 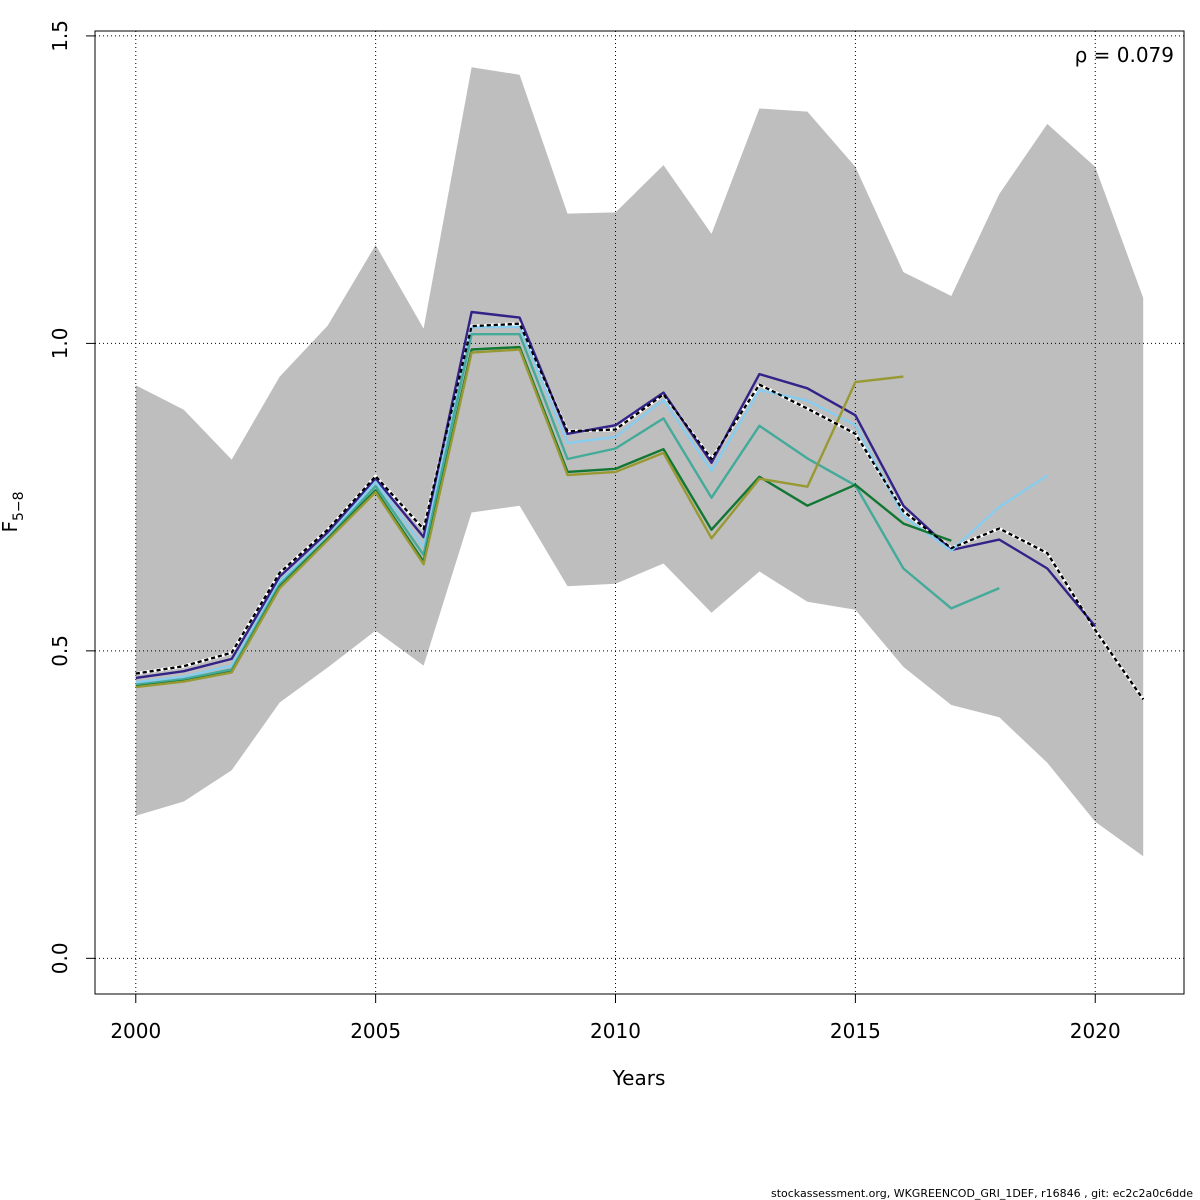 I want to click on y-tick-label-group-1: 1.0, so click(x=60, y=343).